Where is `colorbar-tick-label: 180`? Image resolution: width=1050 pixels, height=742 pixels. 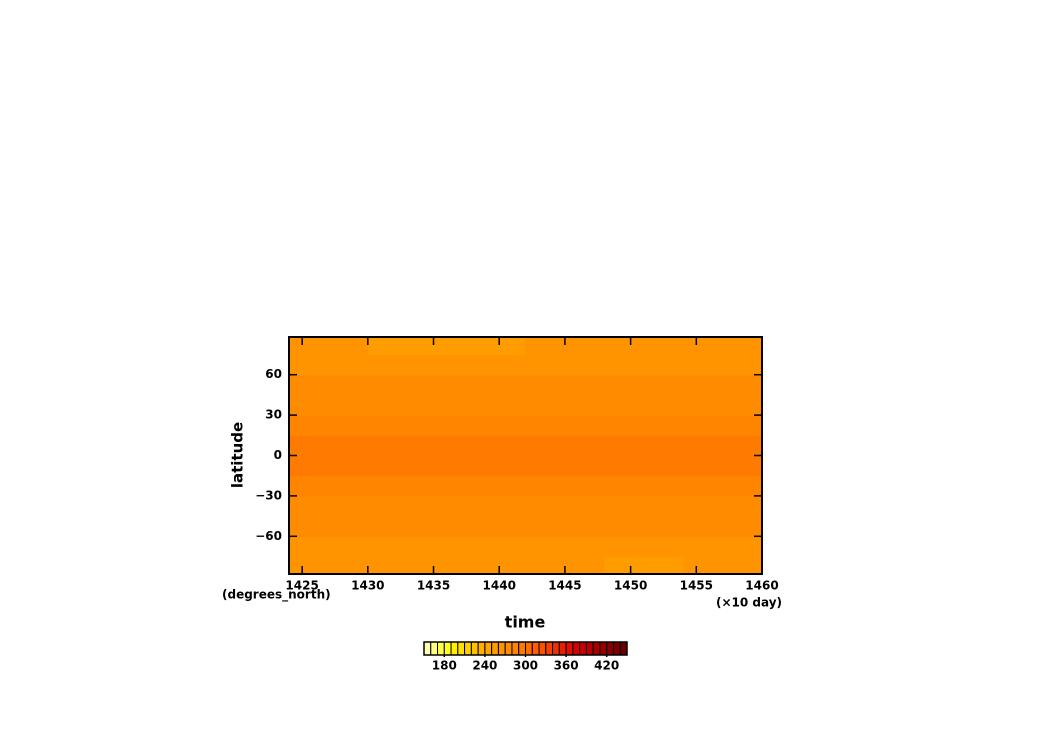 colorbar-tick-label: 180 is located at coordinates (444, 666).